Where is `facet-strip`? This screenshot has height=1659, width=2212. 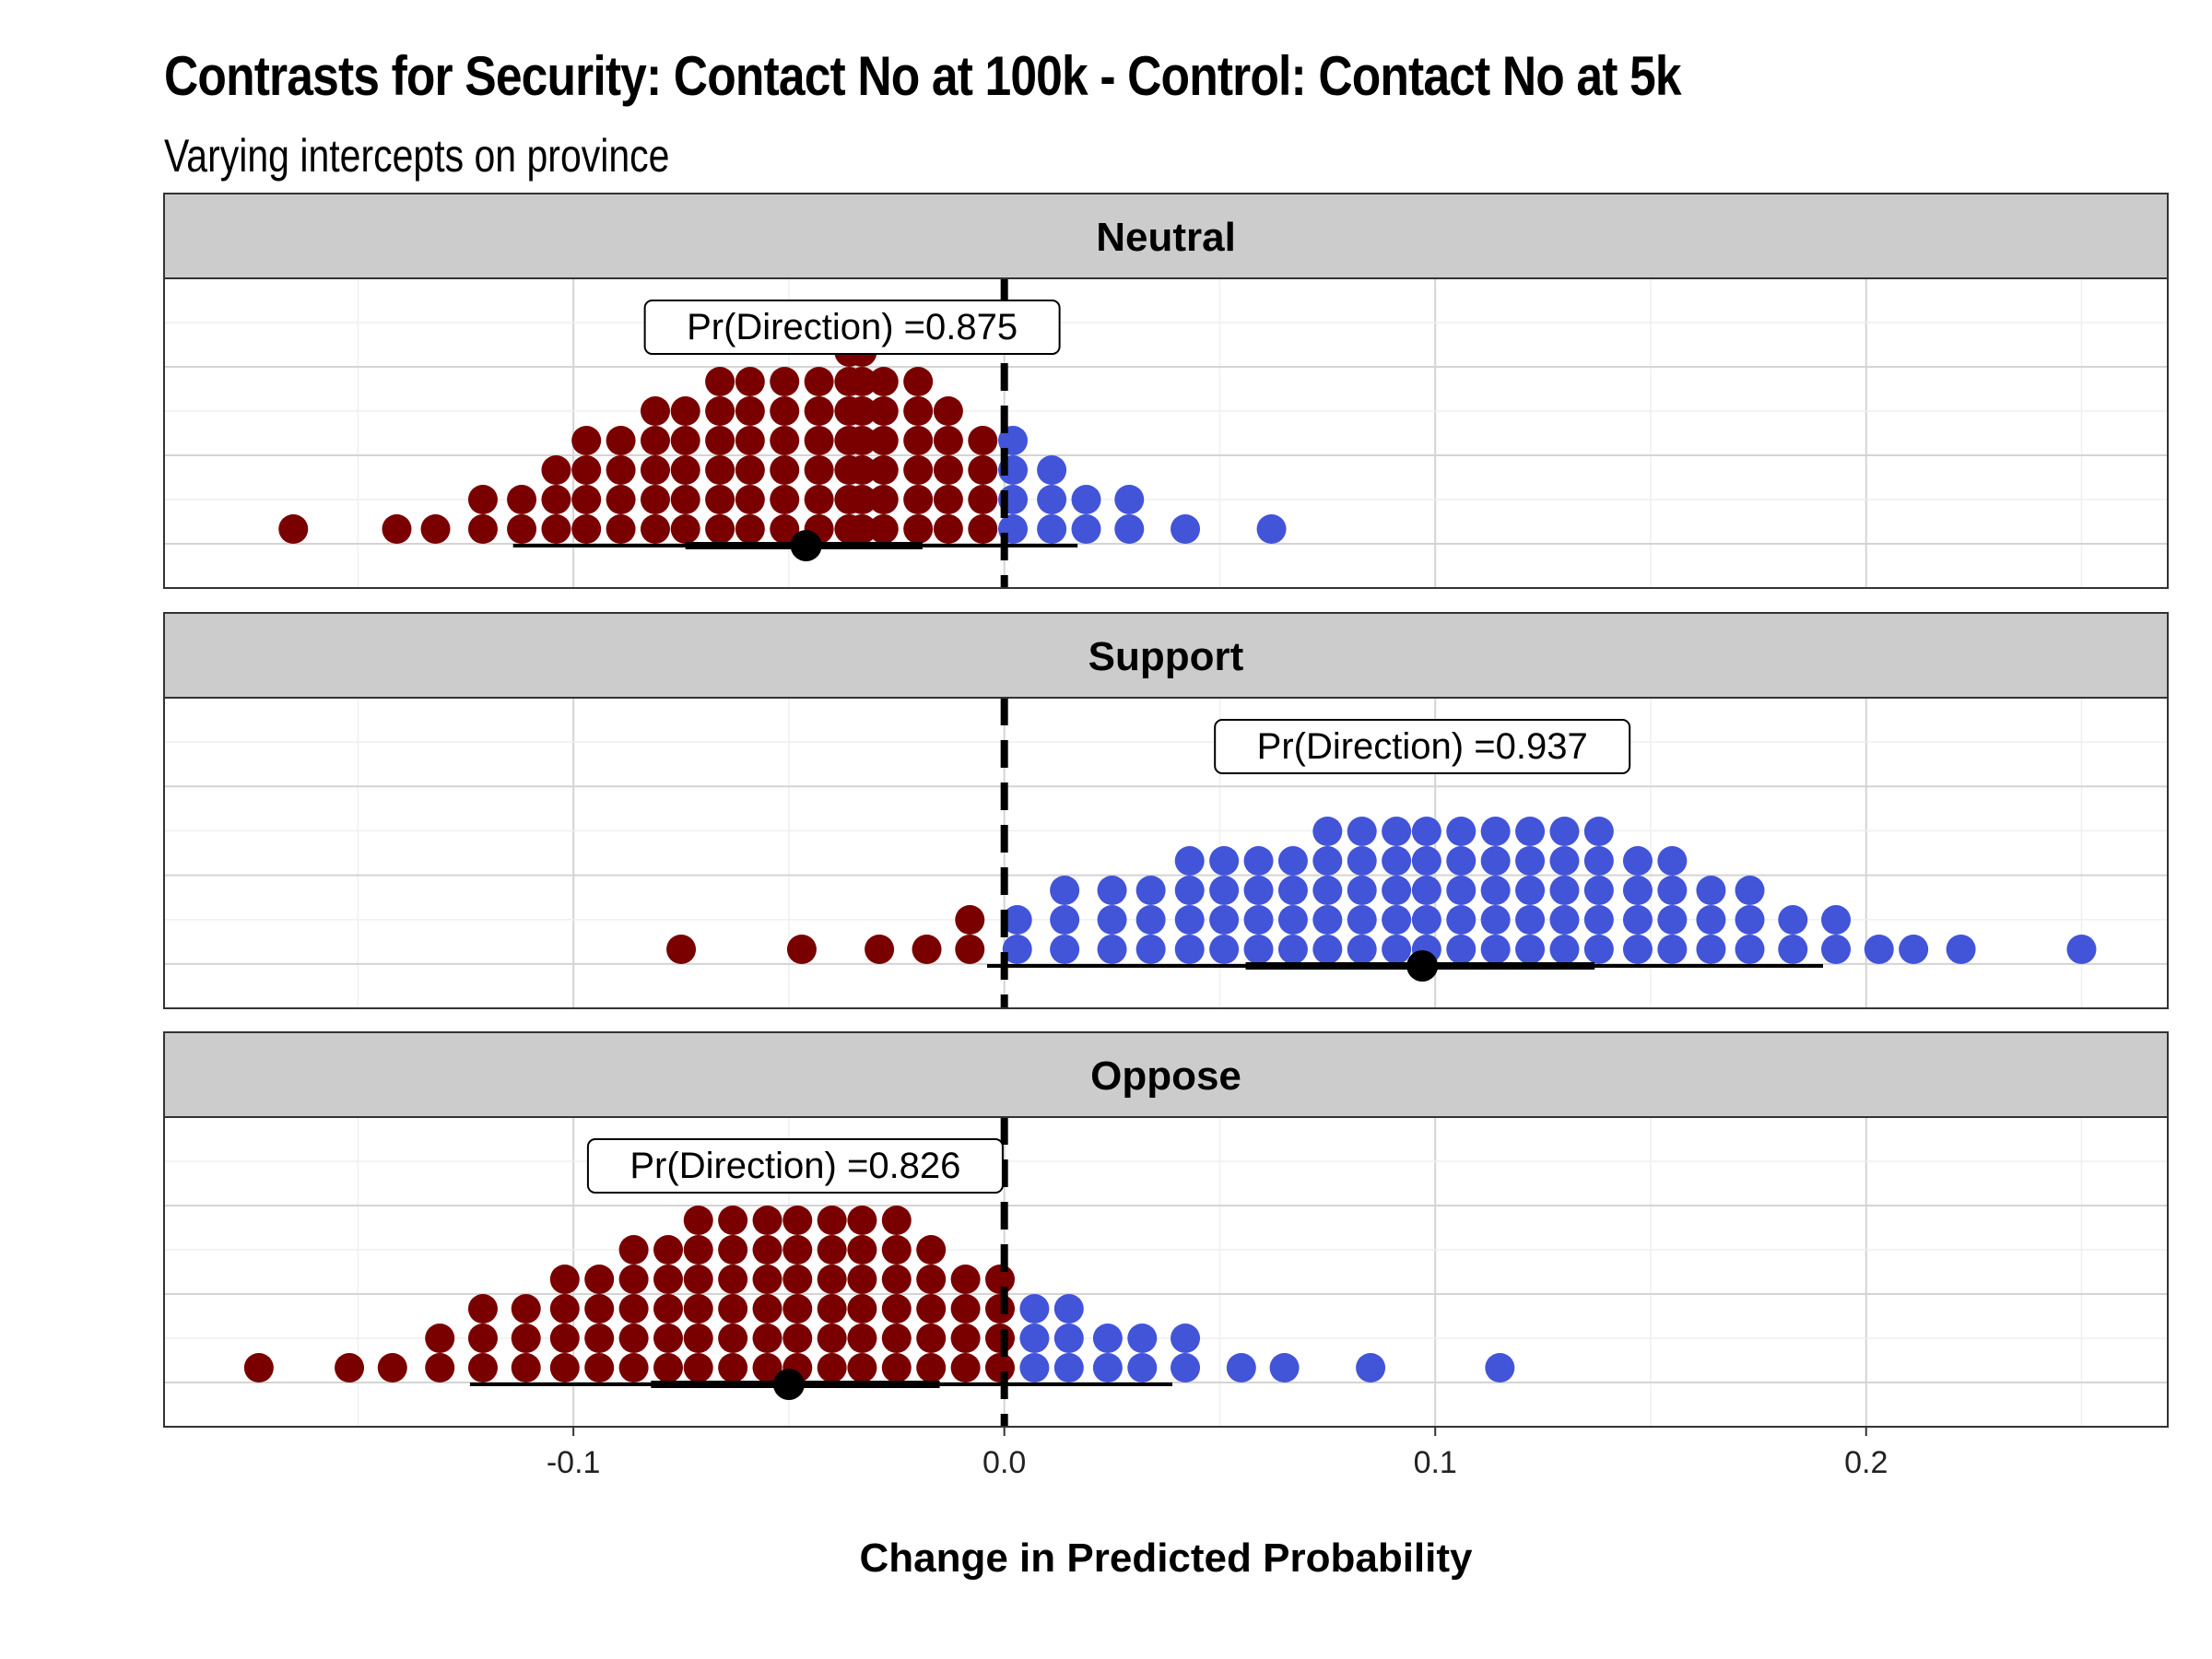 facet-strip is located at coordinates (1166, 1074).